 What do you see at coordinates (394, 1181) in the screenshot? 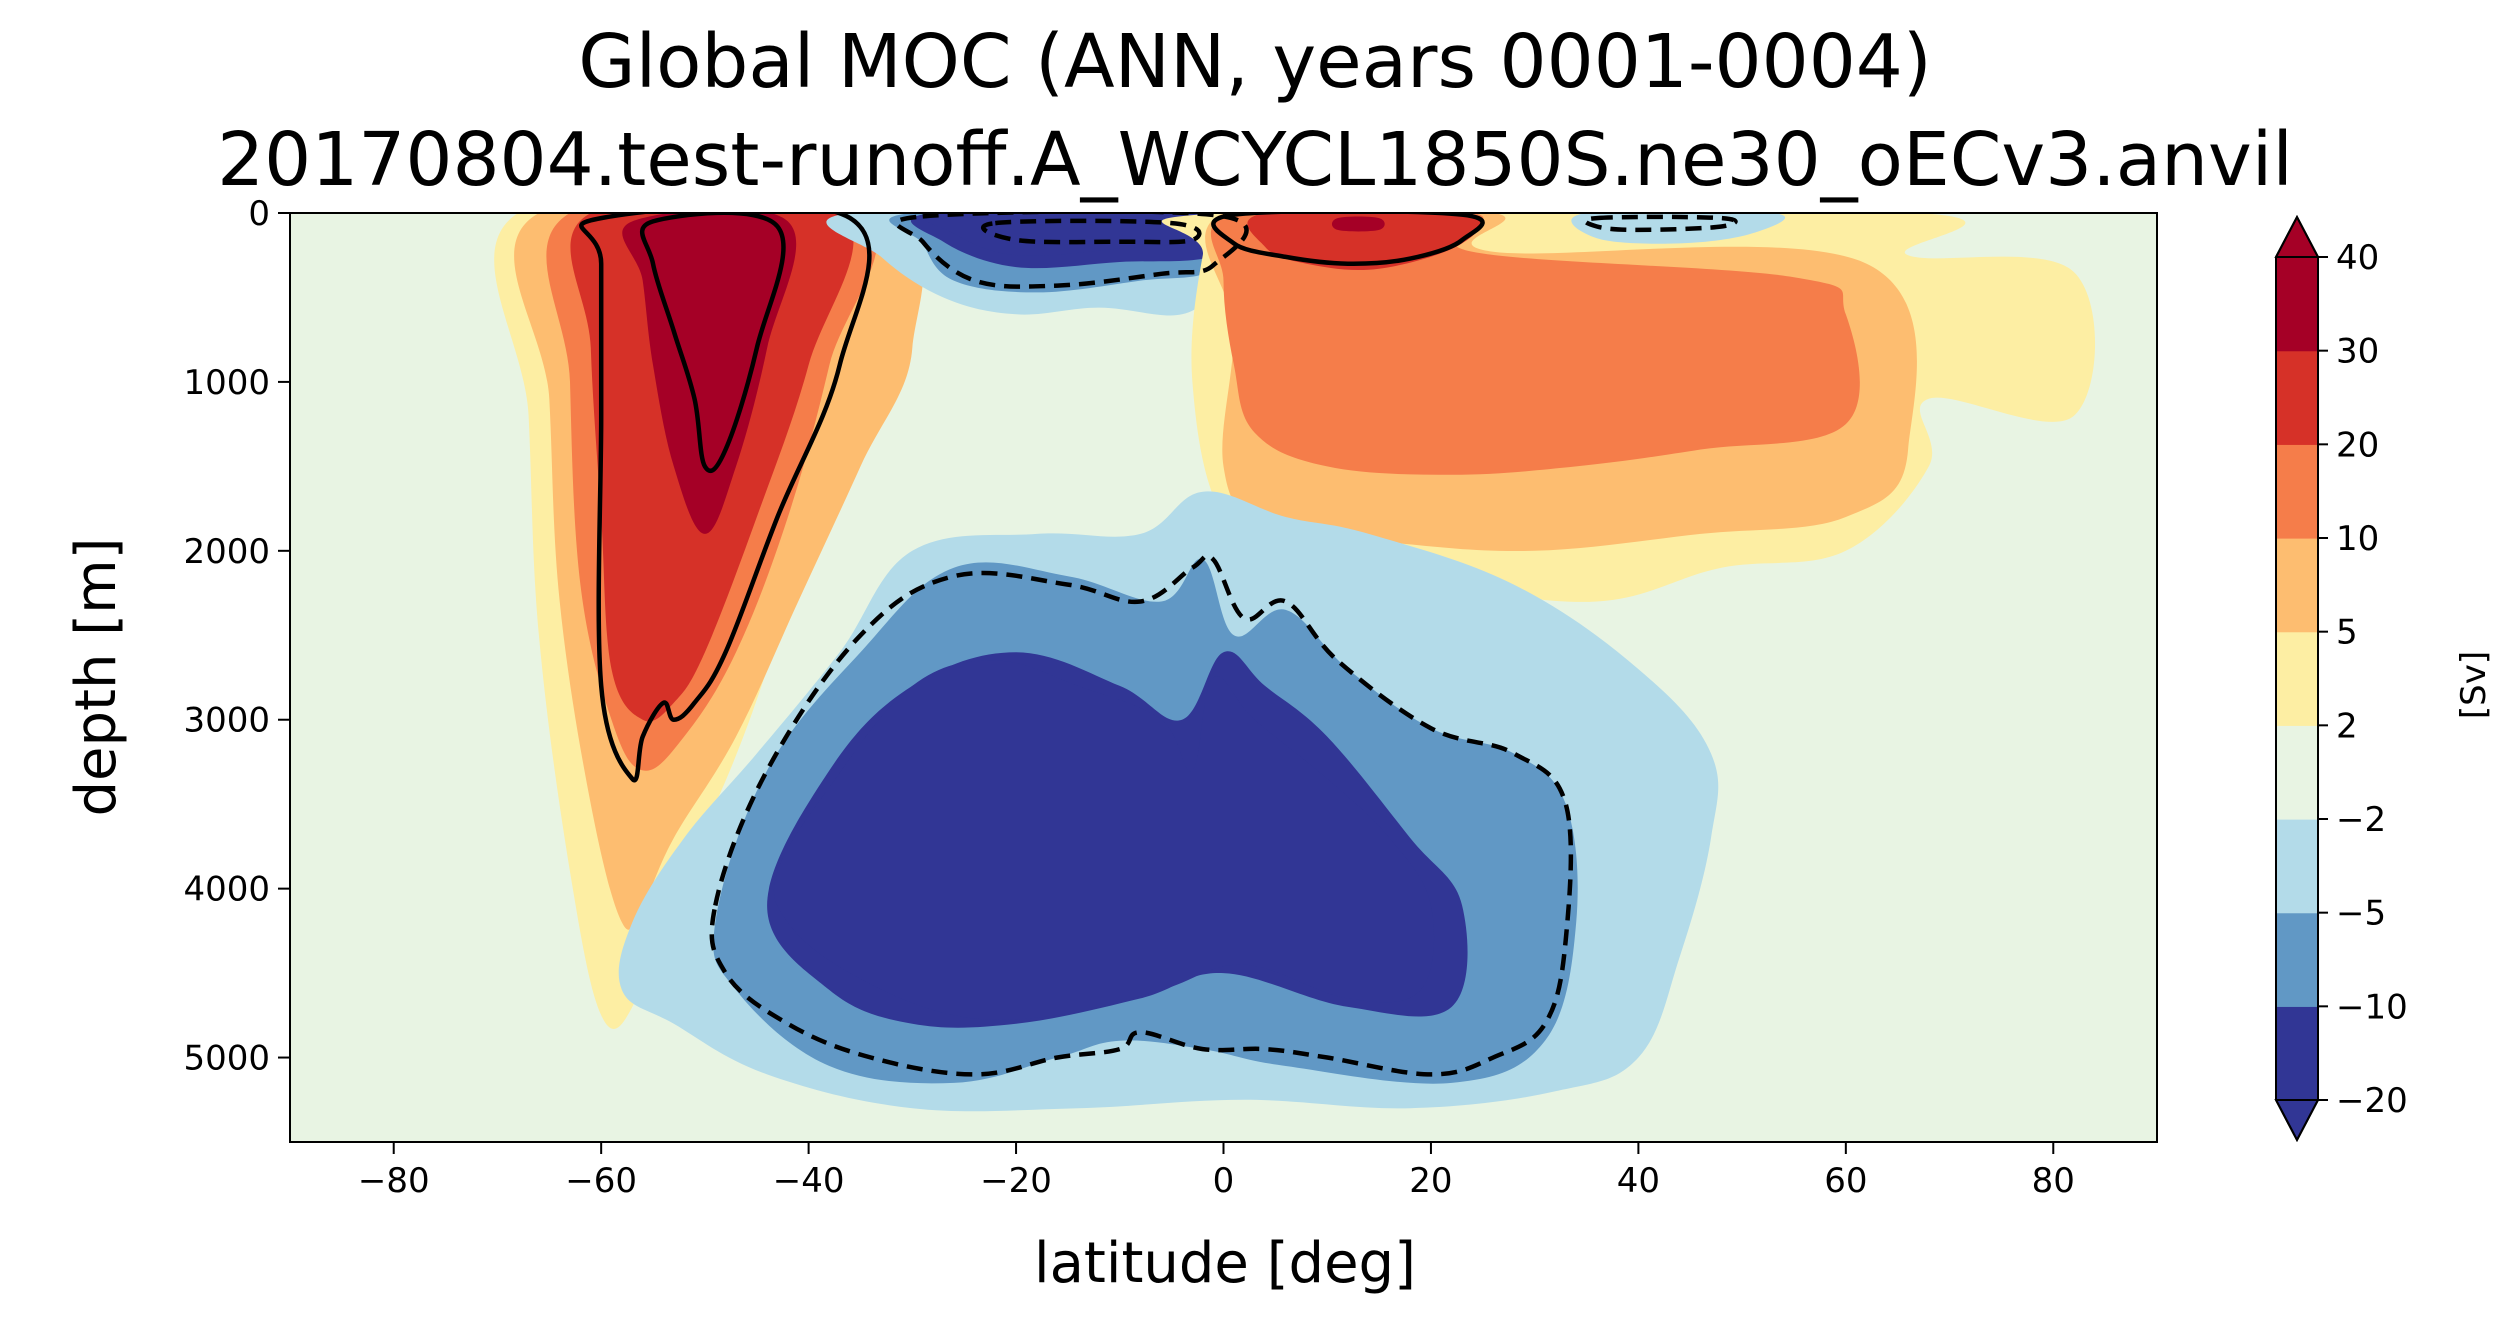
I see `x-tick-label: −80` at bounding box center [394, 1181].